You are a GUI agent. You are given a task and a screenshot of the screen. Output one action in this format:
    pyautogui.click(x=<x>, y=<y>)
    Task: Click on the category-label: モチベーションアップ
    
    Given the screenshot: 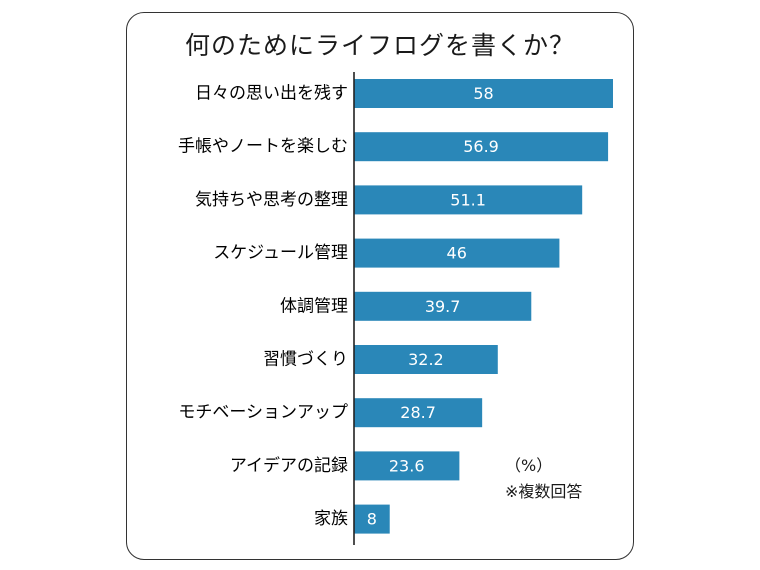 What is the action you would take?
    pyautogui.click(x=263, y=413)
    